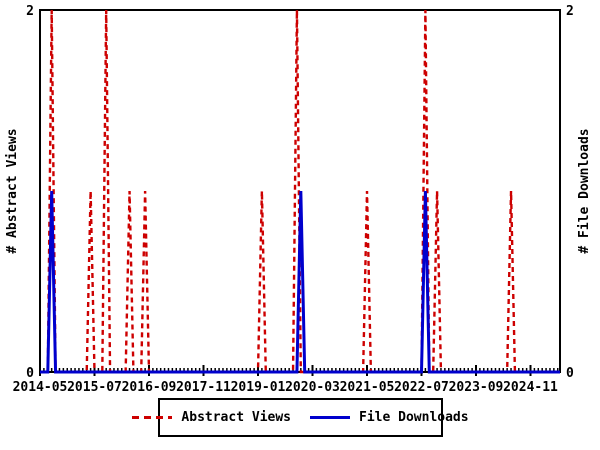 The width and height of the screenshot is (600, 450). What do you see at coordinates (530, 387) in the screenshot?
I see `x-tick-label: 2024-11` at bounding box center [530, 387].